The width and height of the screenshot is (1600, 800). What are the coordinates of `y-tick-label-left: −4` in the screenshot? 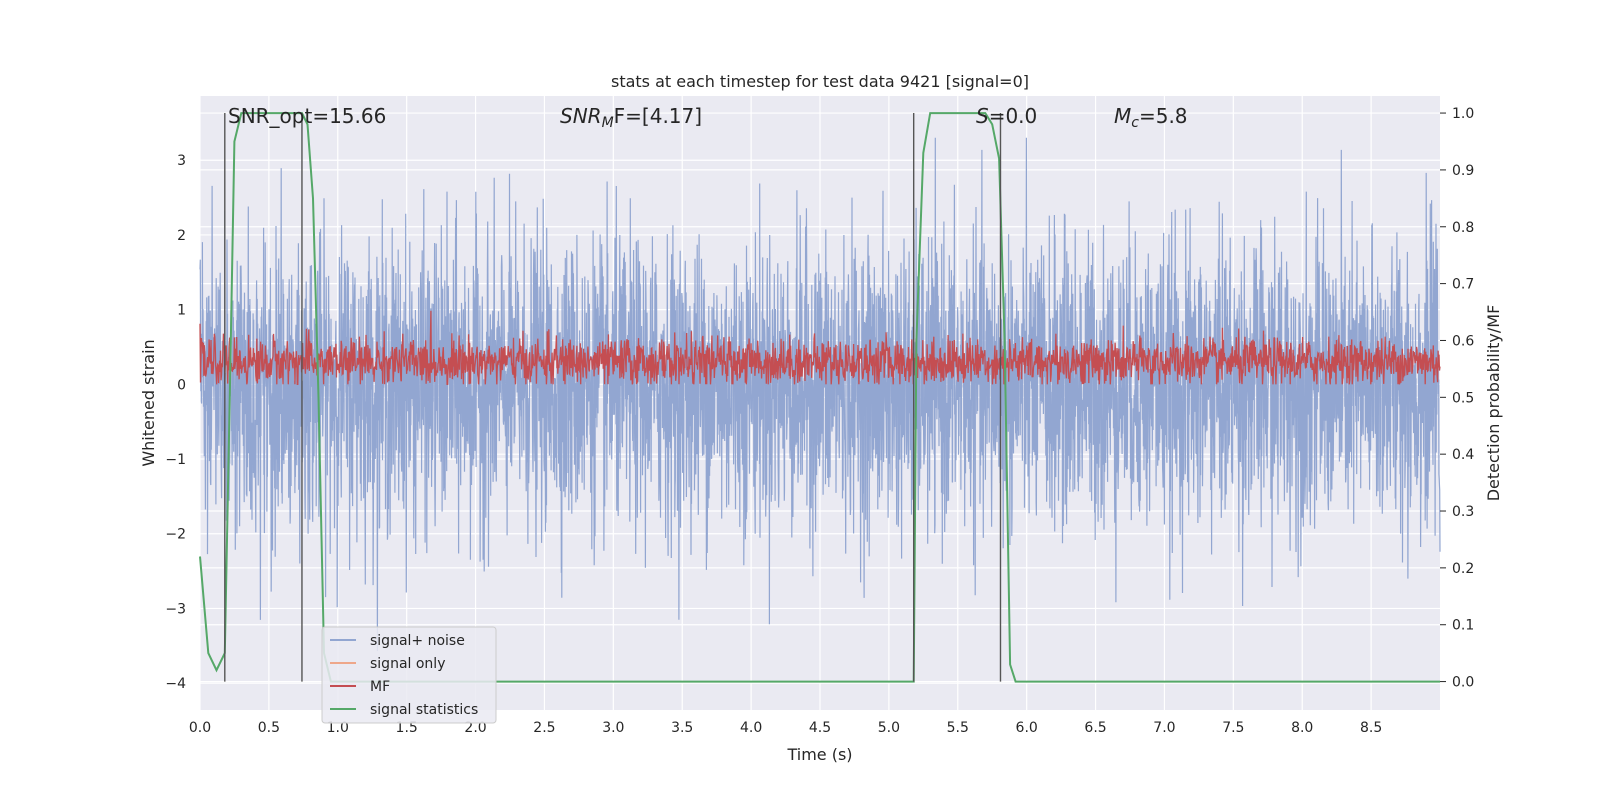 It's located at (175, 684).